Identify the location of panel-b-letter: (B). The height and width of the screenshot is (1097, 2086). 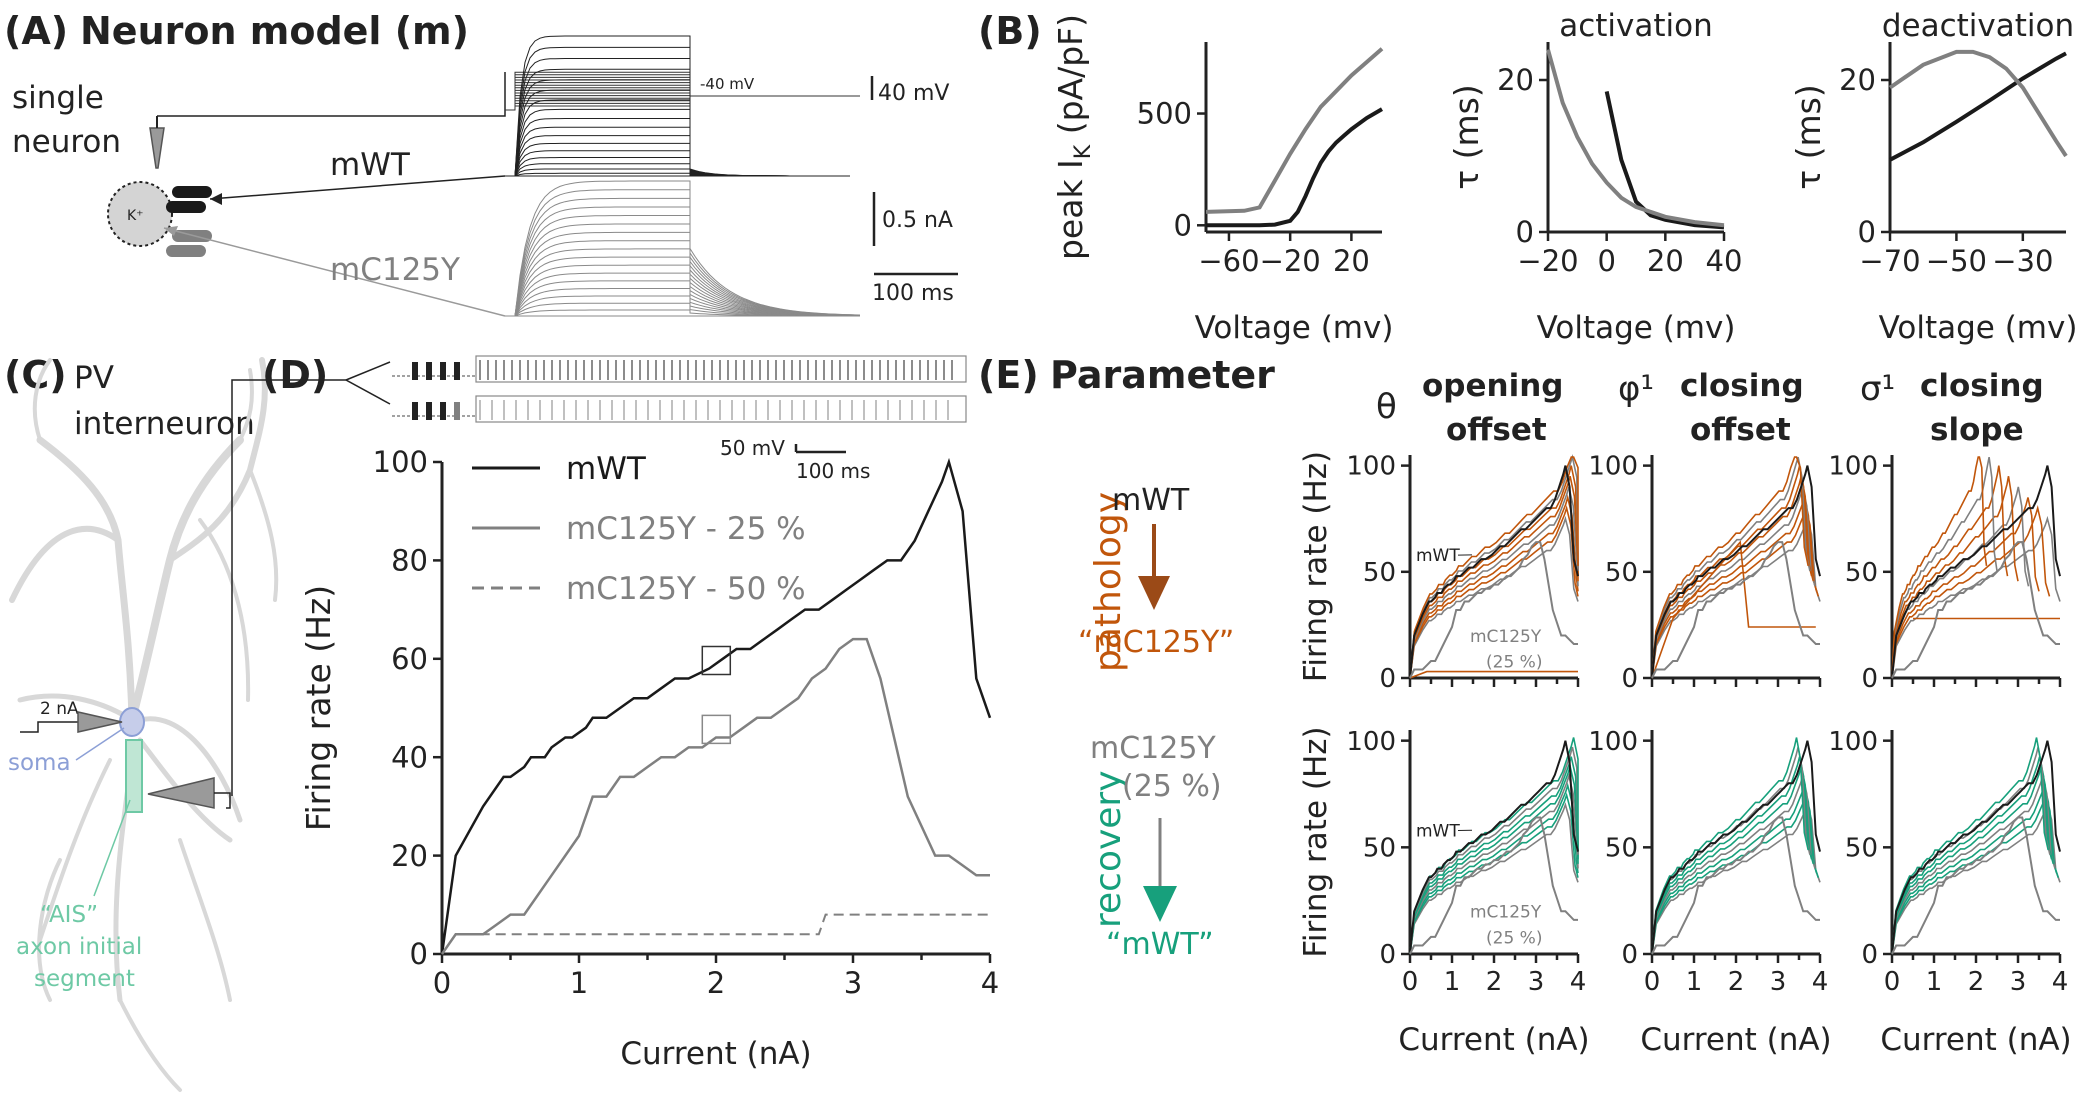
(1010, 31).